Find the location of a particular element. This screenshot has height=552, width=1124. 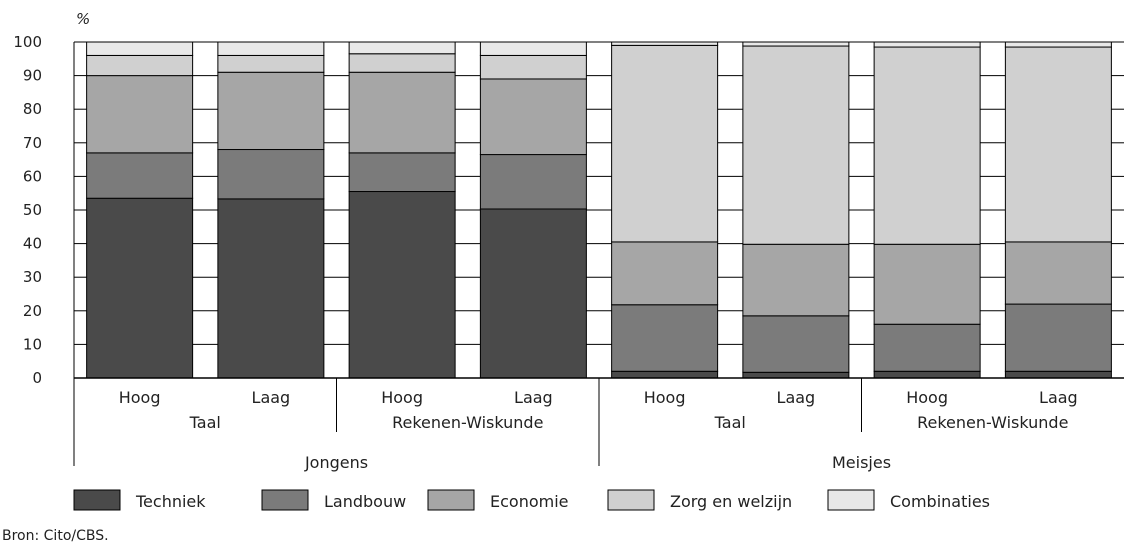

y-tick-label-2: 10 is located at coordinates (32, 344).